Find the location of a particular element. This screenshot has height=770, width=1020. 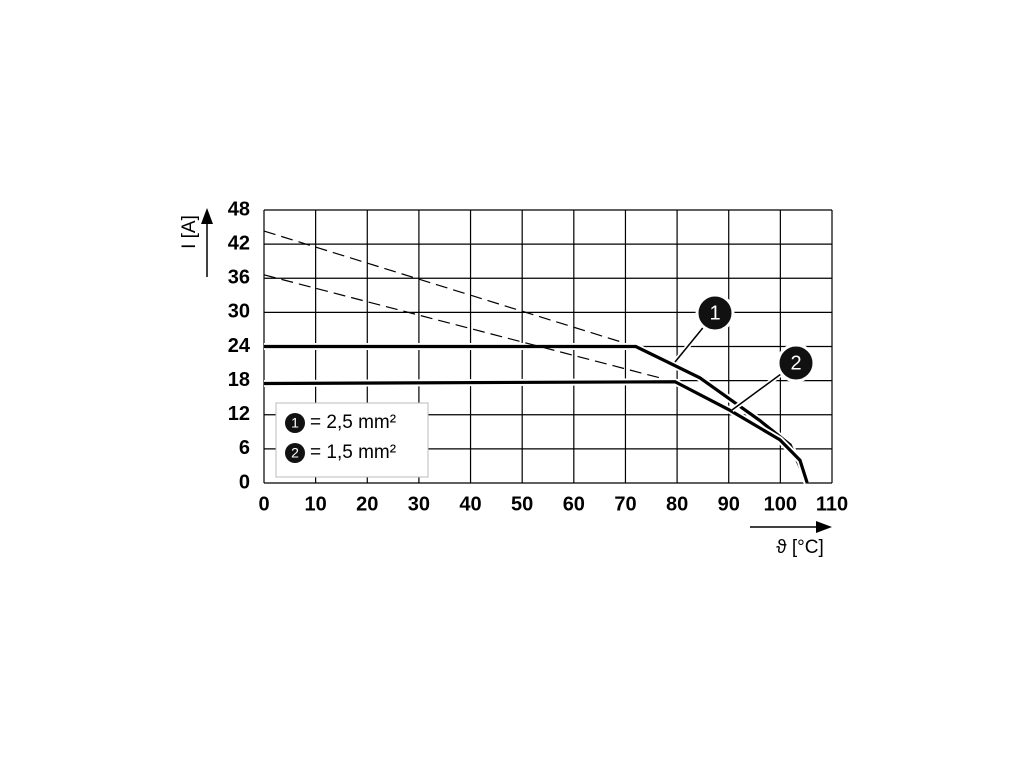

x-tick-label: 30 is located at coordinates (419, 504).